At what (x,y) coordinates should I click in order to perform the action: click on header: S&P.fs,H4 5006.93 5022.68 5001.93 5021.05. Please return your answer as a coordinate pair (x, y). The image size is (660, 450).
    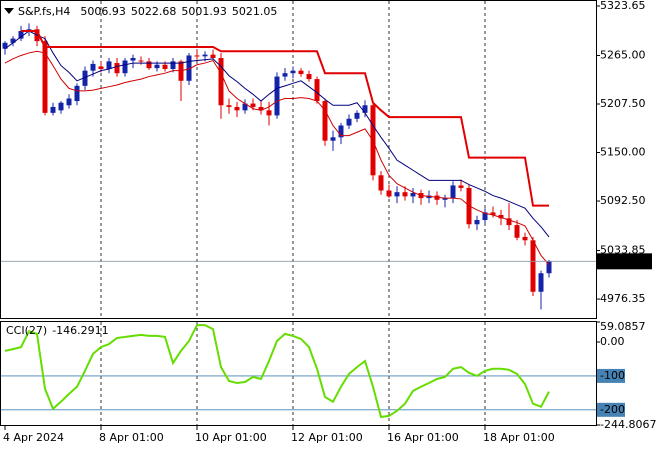
    Looking at the image, I should click on (147, 11).